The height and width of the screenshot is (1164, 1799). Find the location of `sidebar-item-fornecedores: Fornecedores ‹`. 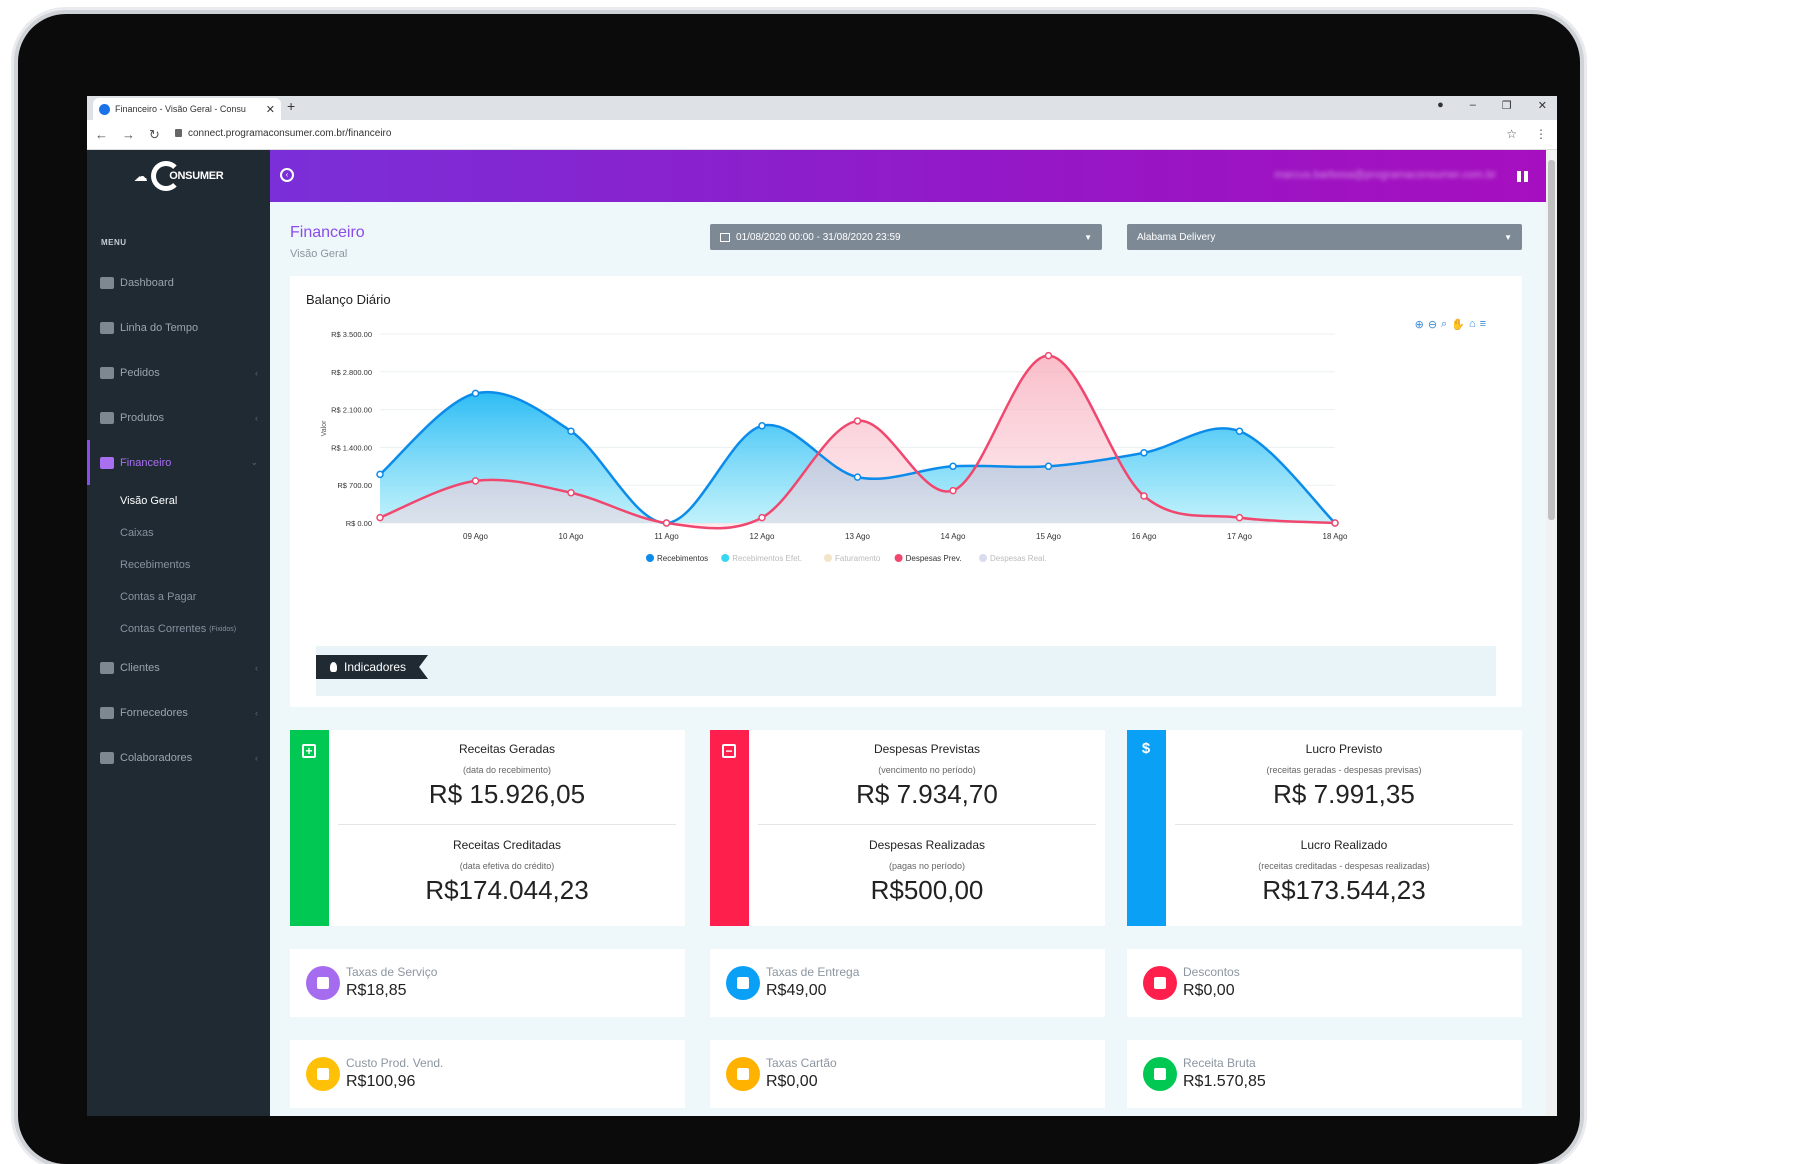

sidebar-item-fornecedores: Fornecedores ‹ is located at coordinates (178, 712).